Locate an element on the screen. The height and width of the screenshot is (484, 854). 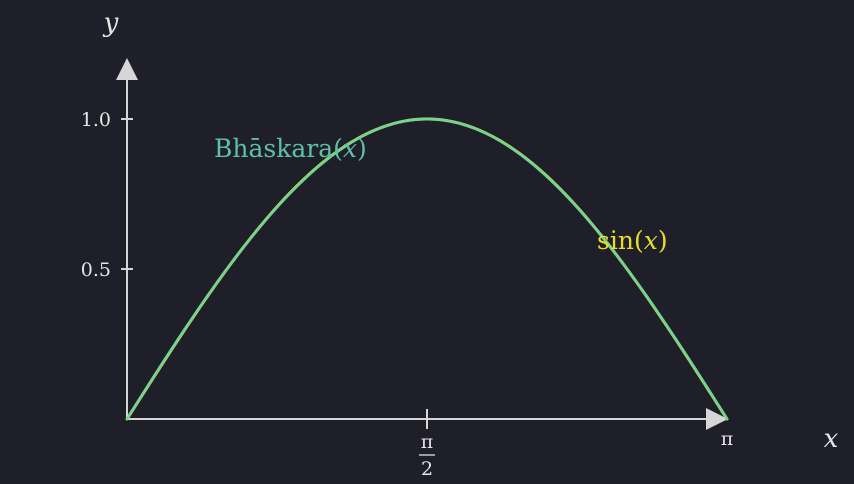
y-axis-label: y is located at coordinates (111, 23).